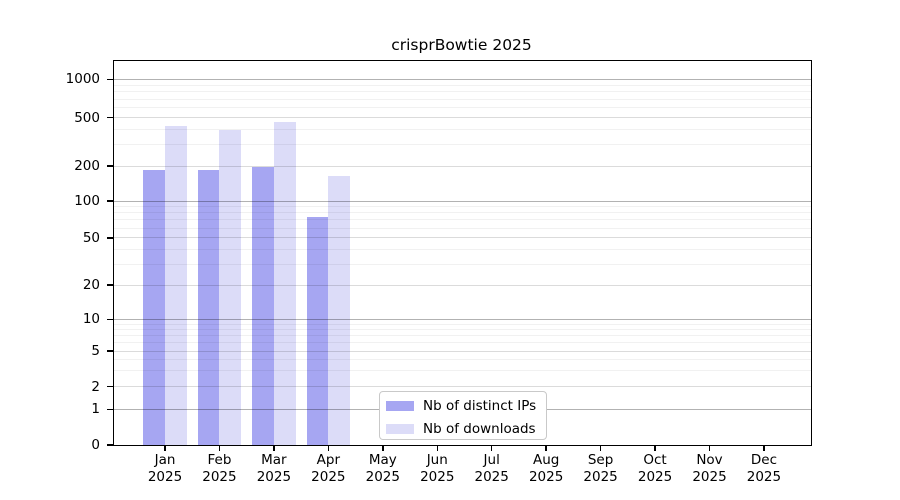  Describe the element at coordinates (600, 460) in the screenshot. I see `month-label: Sep` at that location.